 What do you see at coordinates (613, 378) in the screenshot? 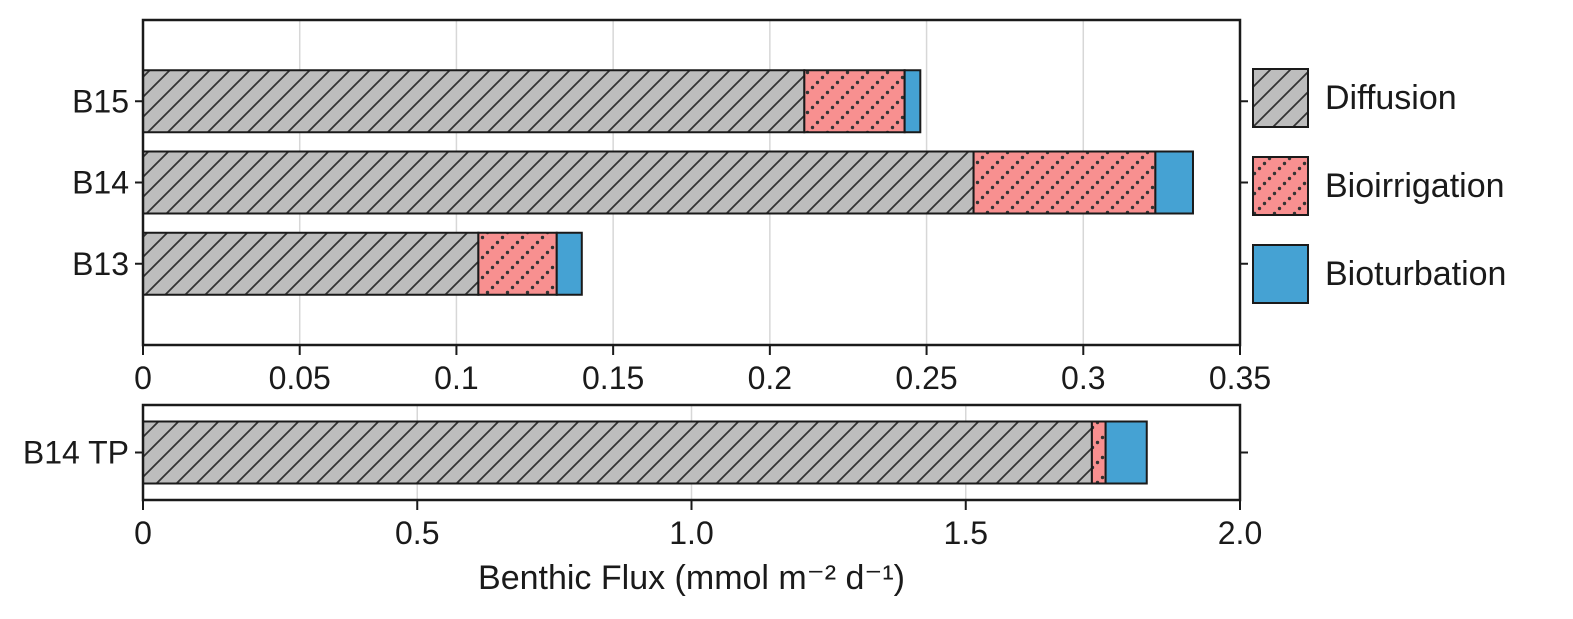
I see `x-tick-label: 0.15` at bounding box center [613, 378].